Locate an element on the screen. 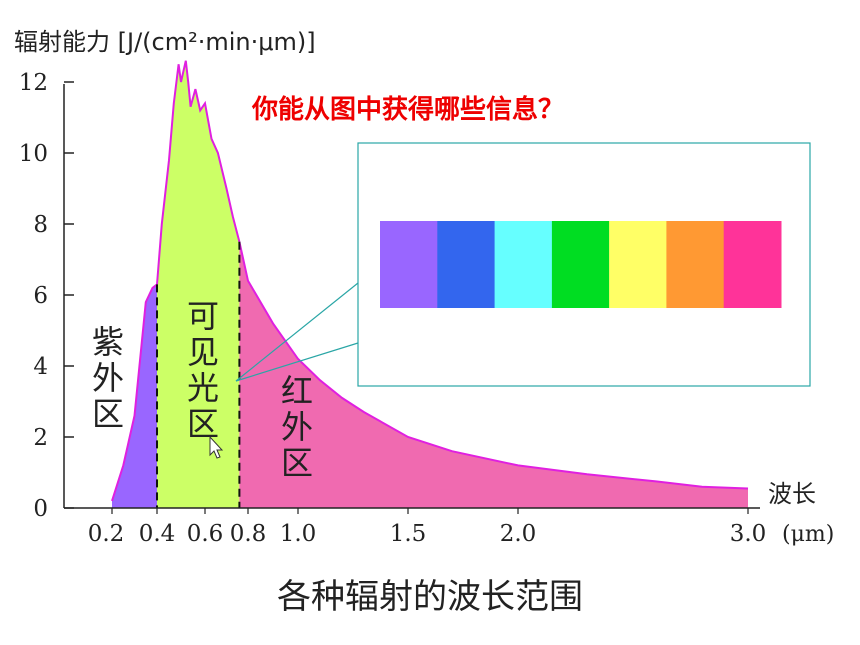 This screenshot has width=860, height=645. x-tick-label: 1.0 is located at coordinates (298, 534).